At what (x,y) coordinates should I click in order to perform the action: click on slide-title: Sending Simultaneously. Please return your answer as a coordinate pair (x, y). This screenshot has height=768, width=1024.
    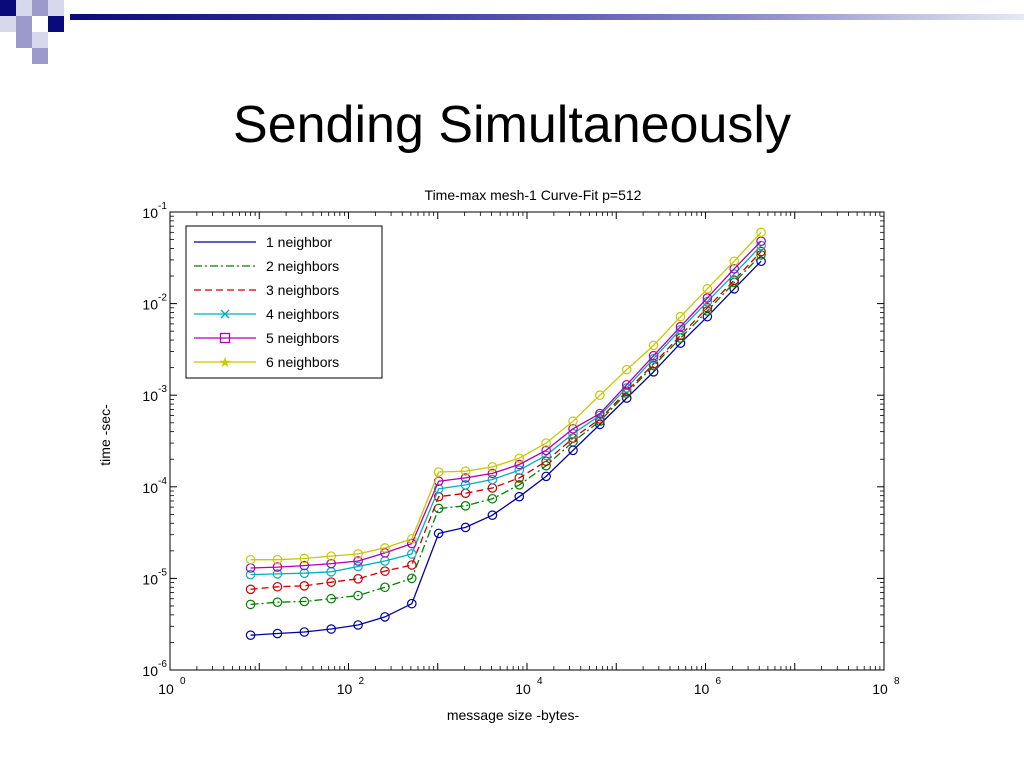
    Looking at the image, I should click on (512, 125).